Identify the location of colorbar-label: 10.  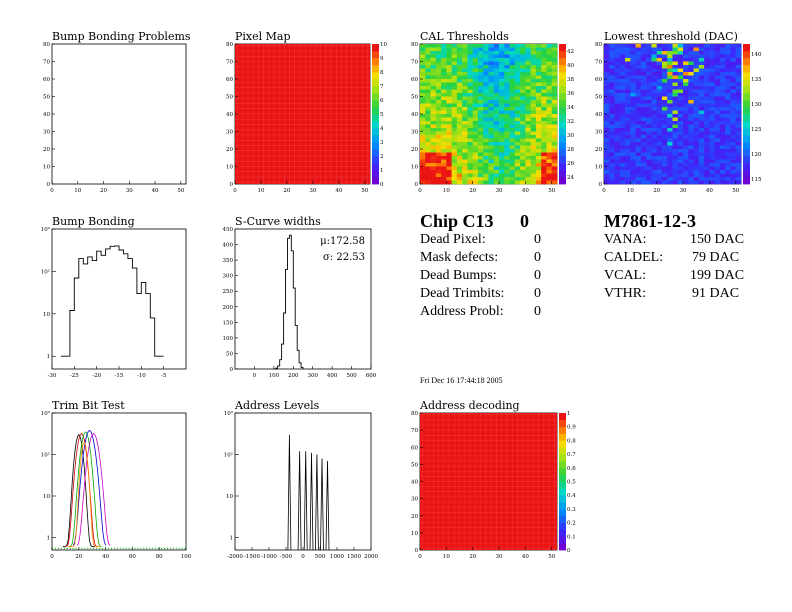
(383, 45).